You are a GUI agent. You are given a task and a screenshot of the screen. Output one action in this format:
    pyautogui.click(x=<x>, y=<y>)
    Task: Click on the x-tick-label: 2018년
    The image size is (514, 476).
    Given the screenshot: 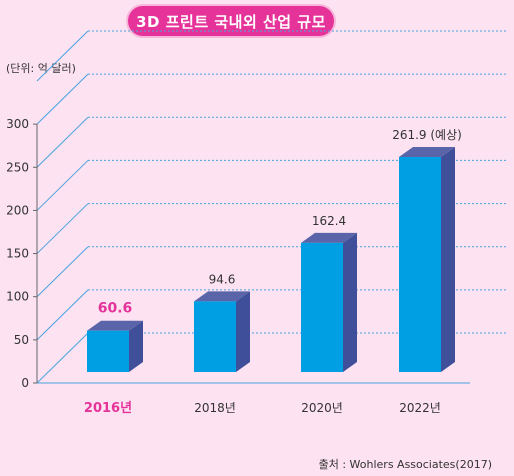 What is the action you would take?
    pyautogui.click(x=215, y=408)
    